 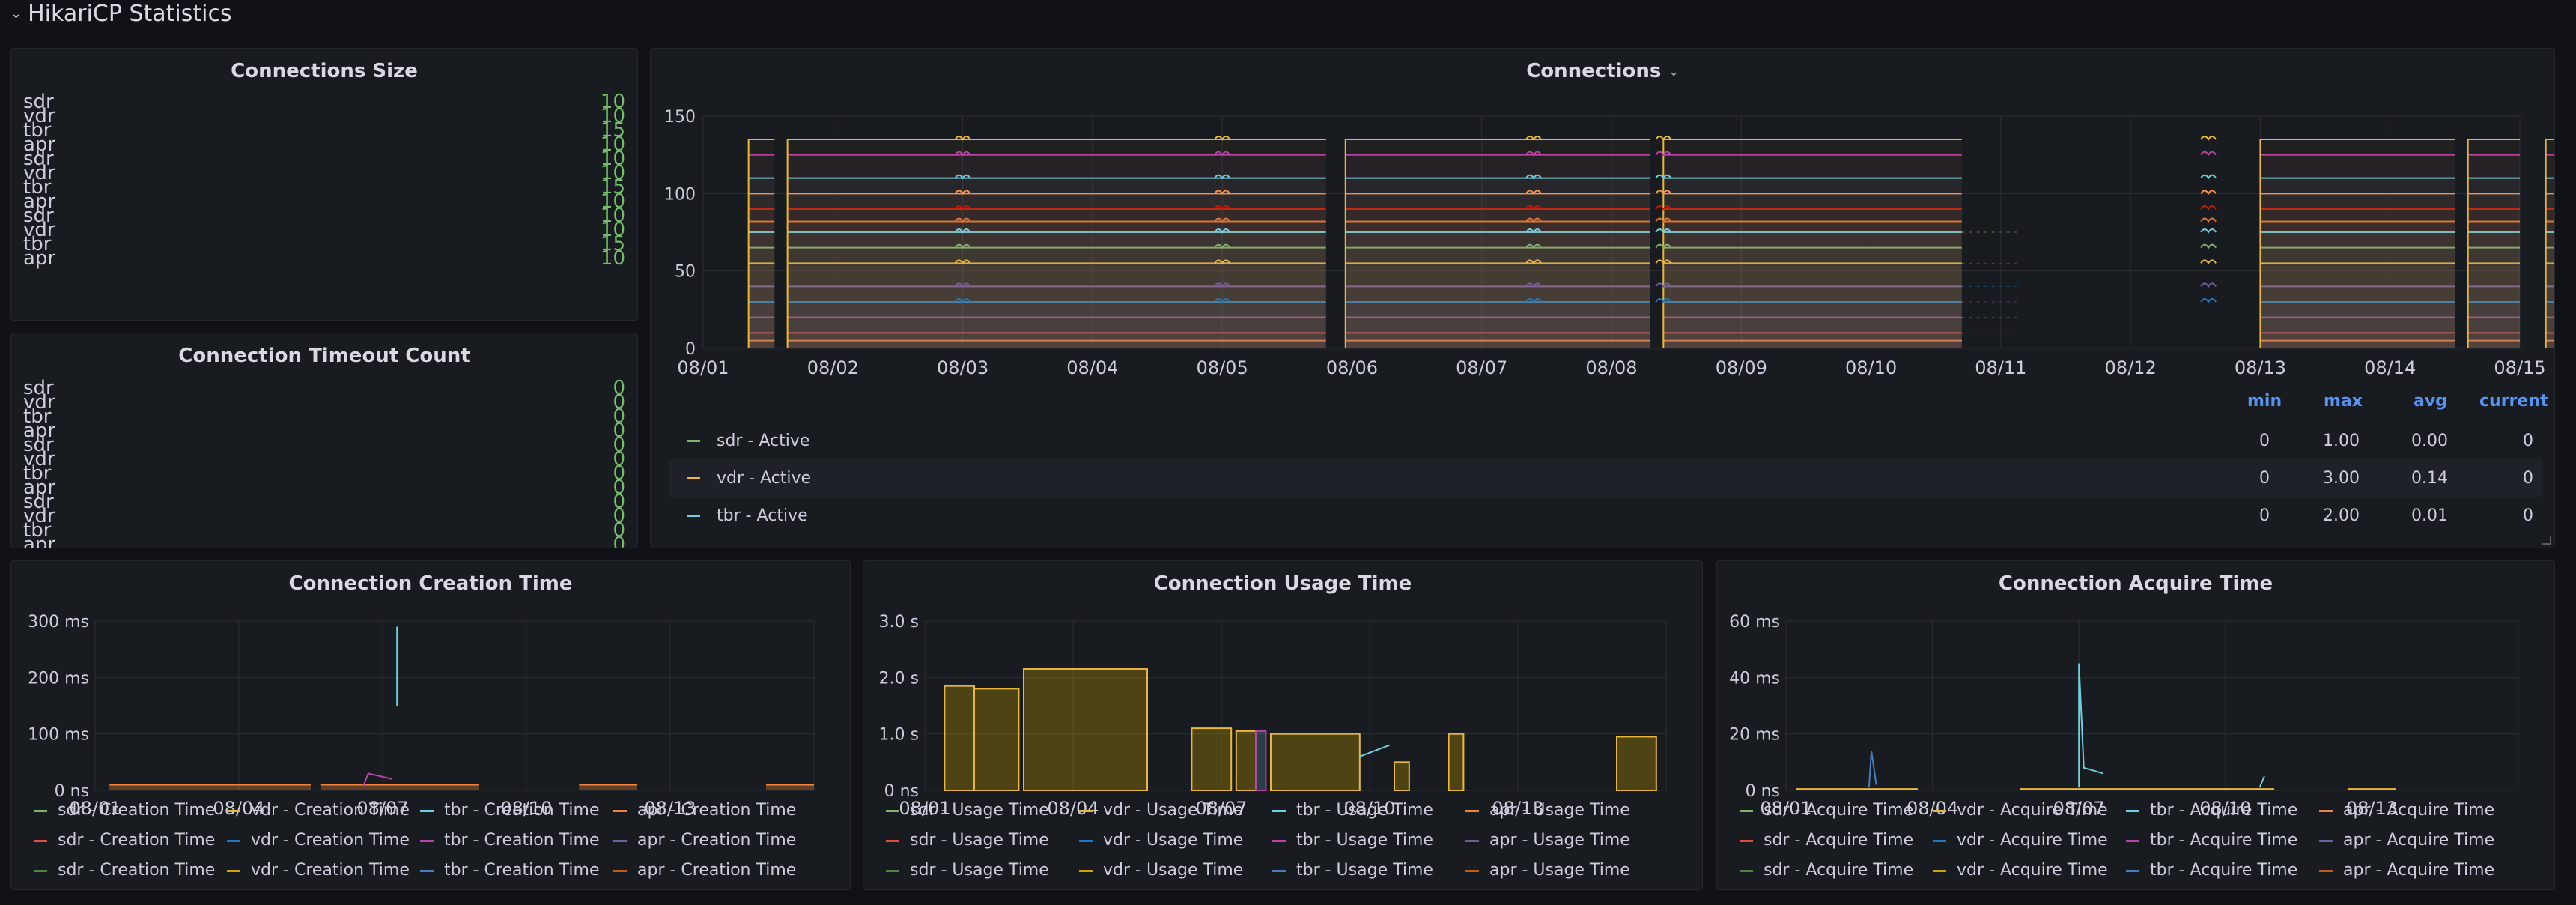 What do you see at coordinates (764, 478) in the screenshot?
I see `legend-series-name: vdr - Active` at bounding box center [764, 478].